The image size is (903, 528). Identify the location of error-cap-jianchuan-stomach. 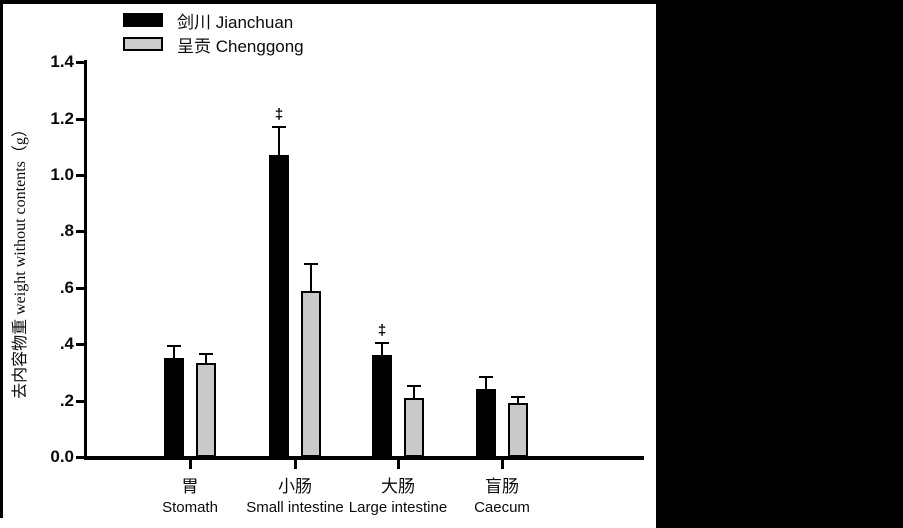
(174, 346).